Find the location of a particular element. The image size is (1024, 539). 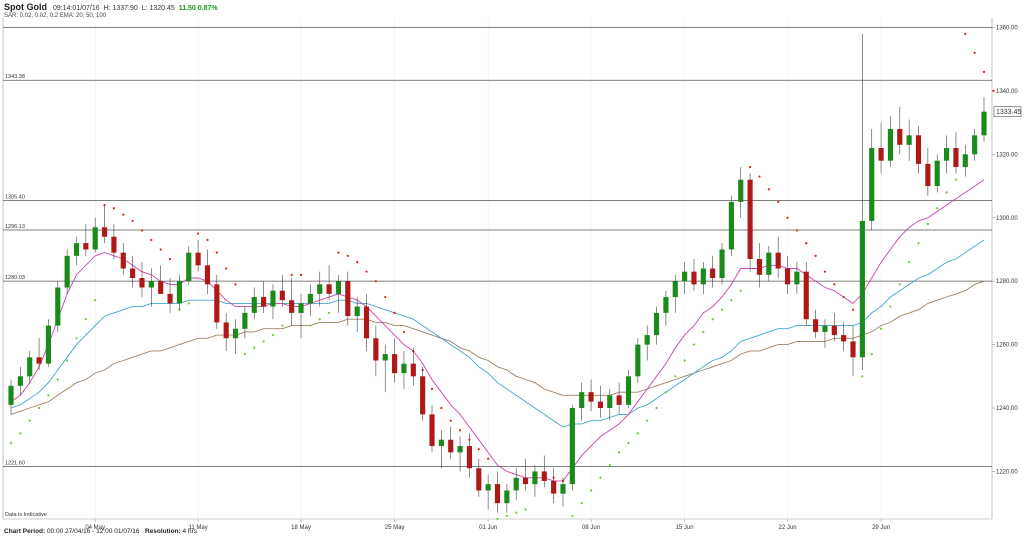

header-low: L: 1320.45 is located at coordinates (158, 8).